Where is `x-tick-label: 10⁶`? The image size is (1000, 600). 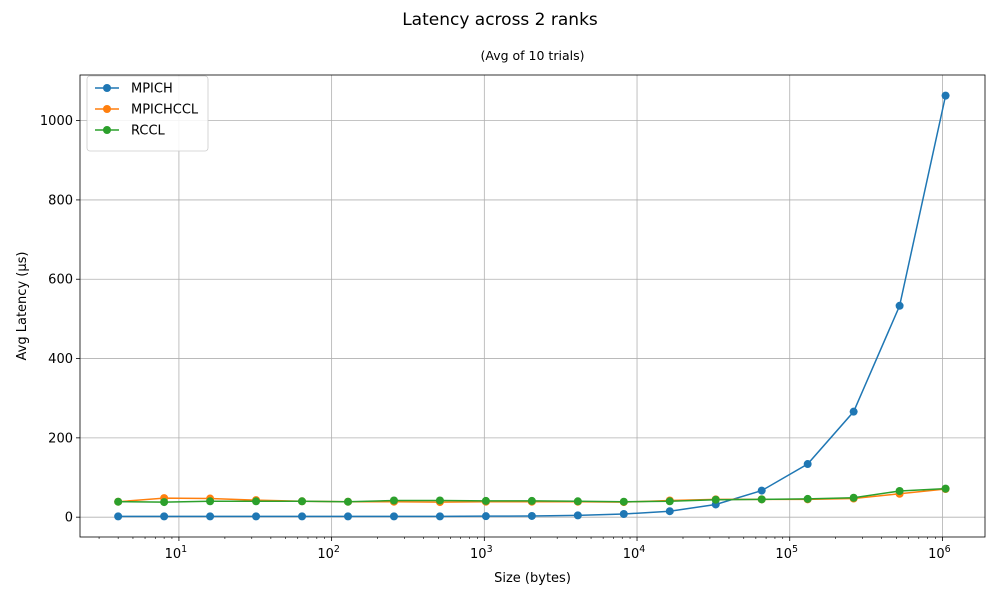
x-tick-label: 10⁶ is located at coordinates (939, 553).